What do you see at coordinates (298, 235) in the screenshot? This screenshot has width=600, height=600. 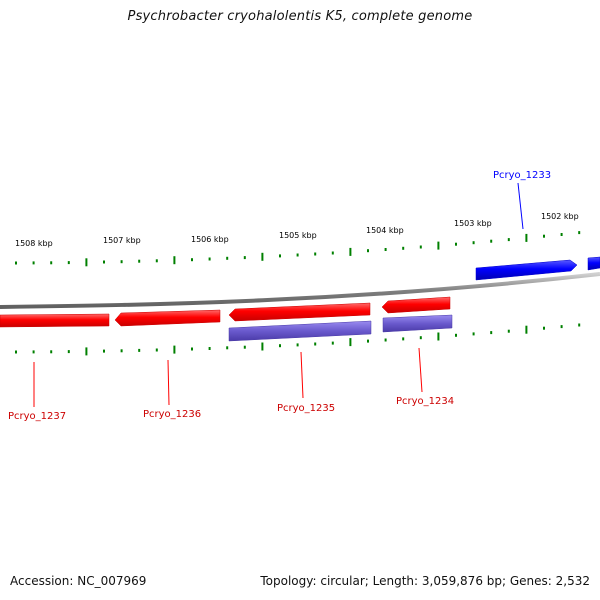 I see `ruler-label-1505: 1505 kbp` at bounding box center [298, 235].